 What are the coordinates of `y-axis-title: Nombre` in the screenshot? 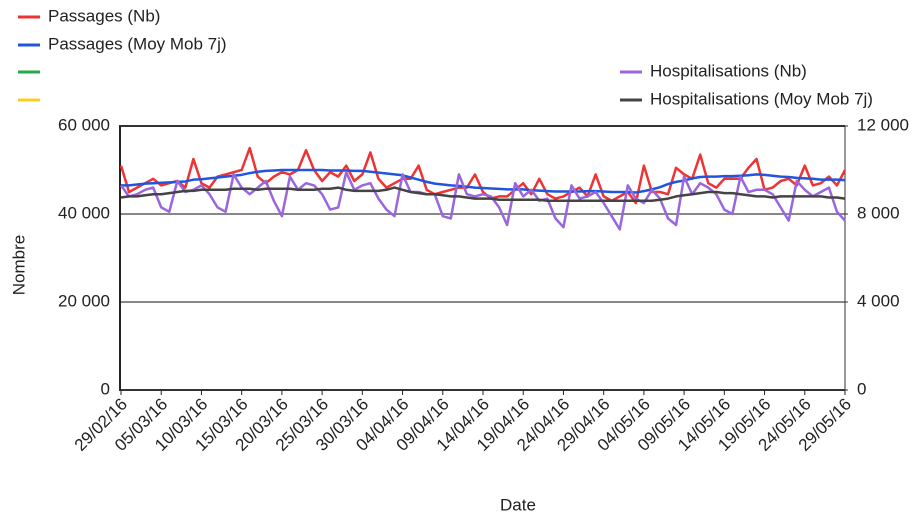 It's located at (18, 265).